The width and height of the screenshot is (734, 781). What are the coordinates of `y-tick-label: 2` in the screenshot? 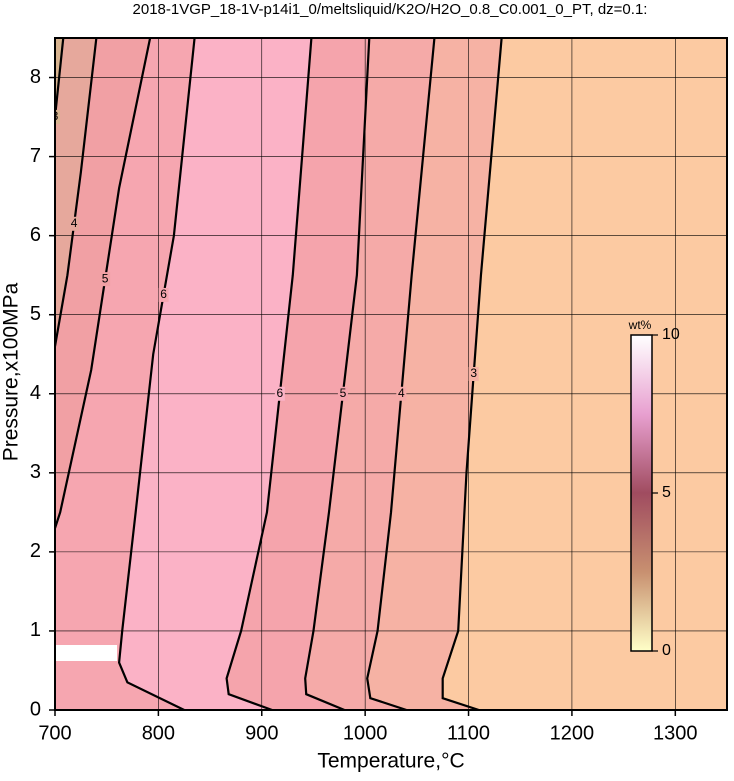 It's located at (35, 551).